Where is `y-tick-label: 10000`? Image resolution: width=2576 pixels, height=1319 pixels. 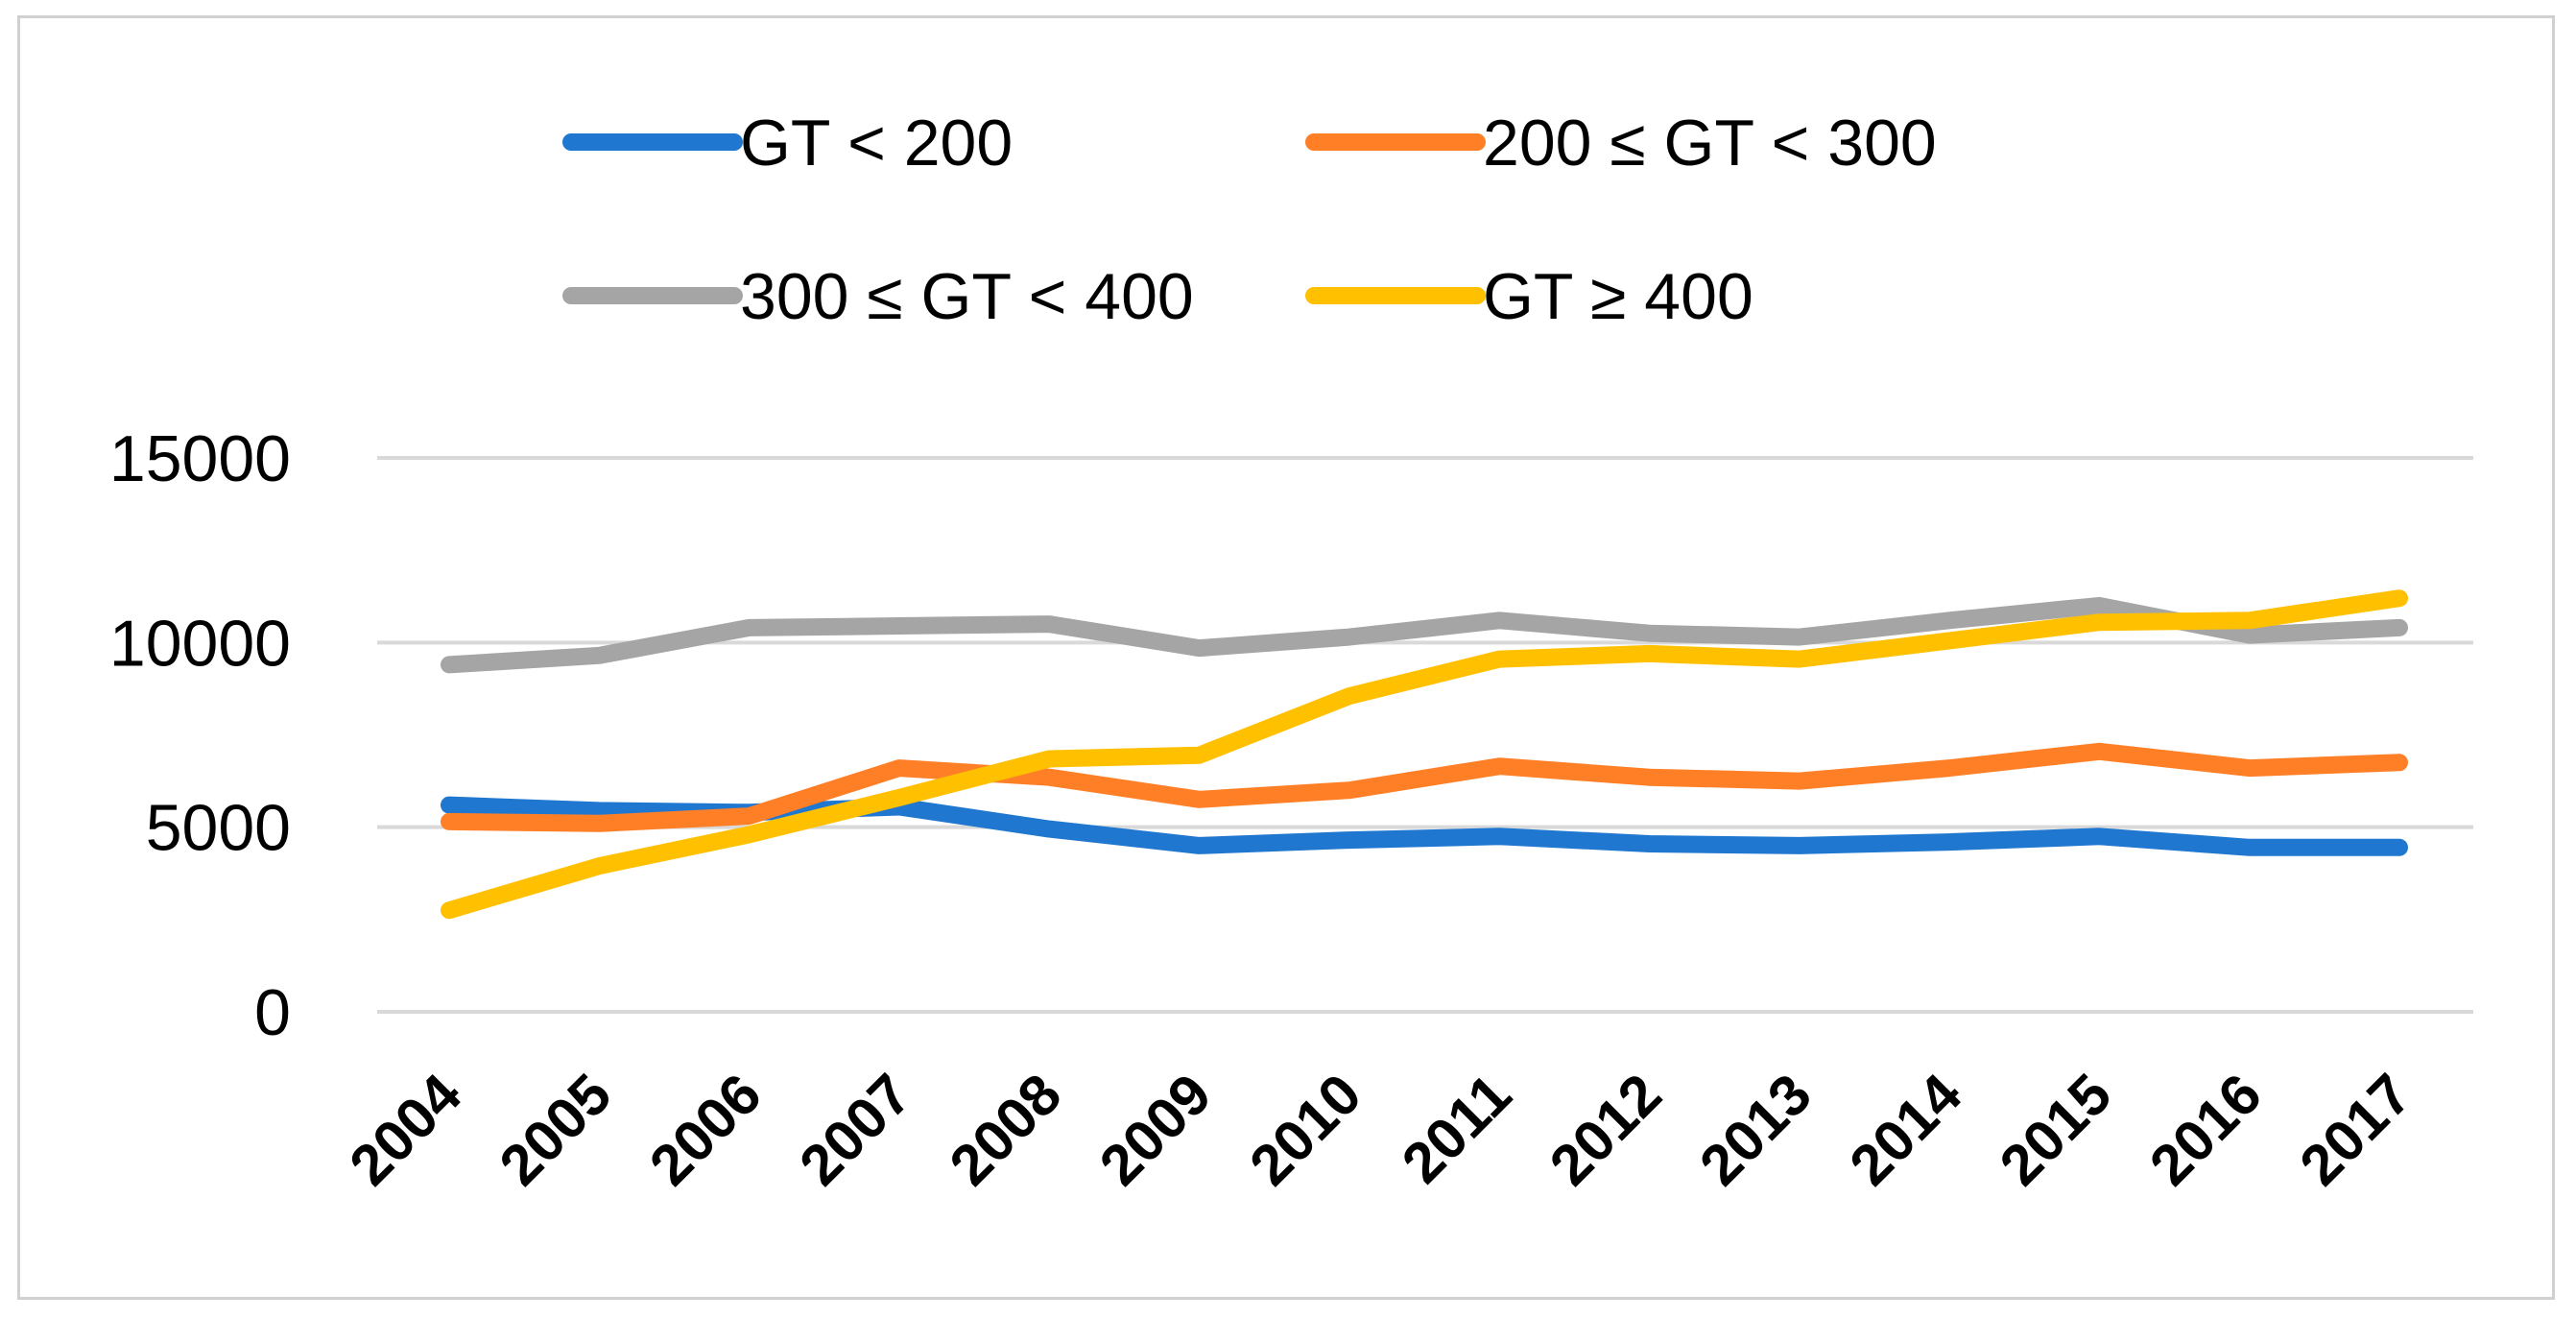 y-tick-label: 10000 is located at coordinates (200, 643).